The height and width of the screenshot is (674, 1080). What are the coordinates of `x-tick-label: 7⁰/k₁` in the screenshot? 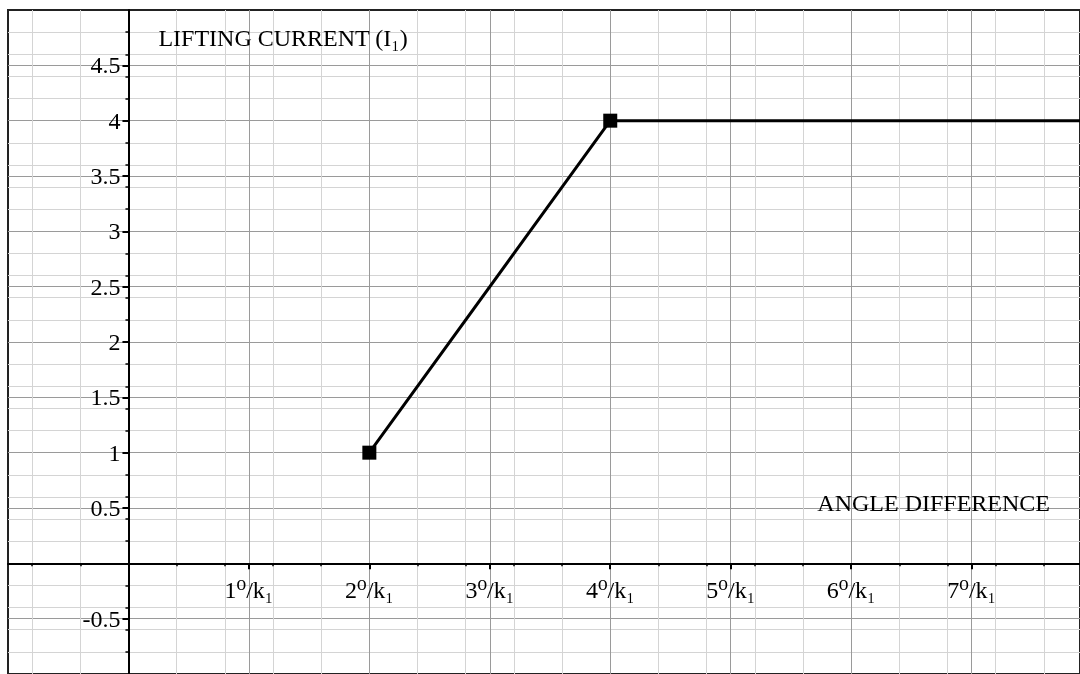 It's located at (971, 590).